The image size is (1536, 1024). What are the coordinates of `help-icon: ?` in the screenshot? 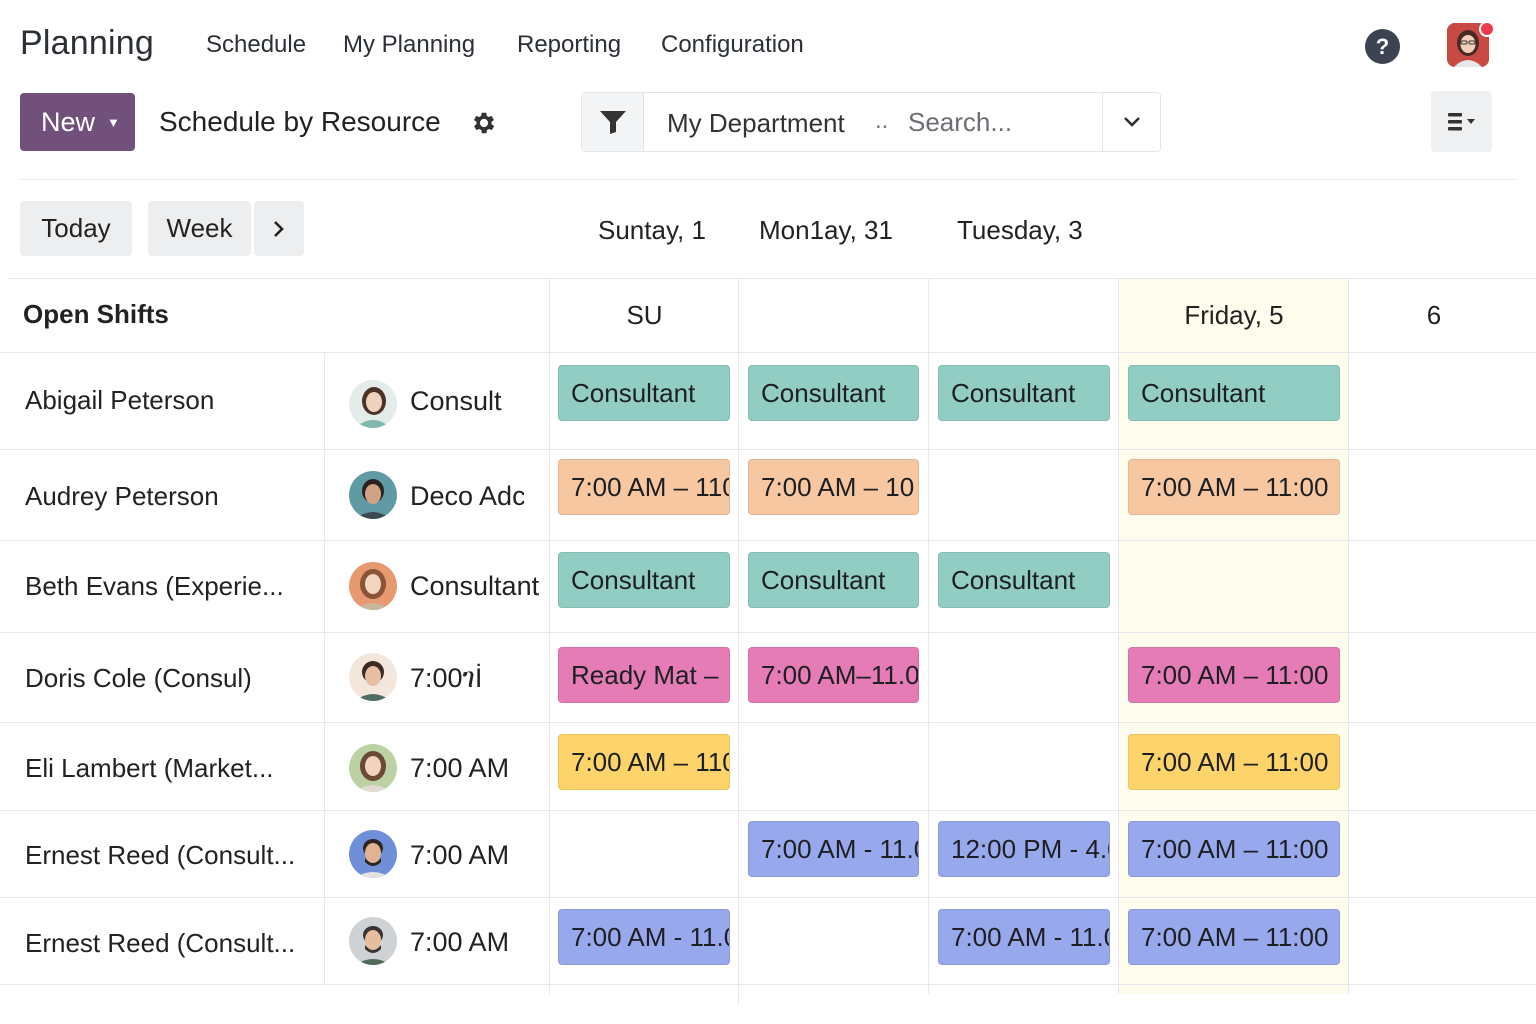 It's located at (1382, 46).